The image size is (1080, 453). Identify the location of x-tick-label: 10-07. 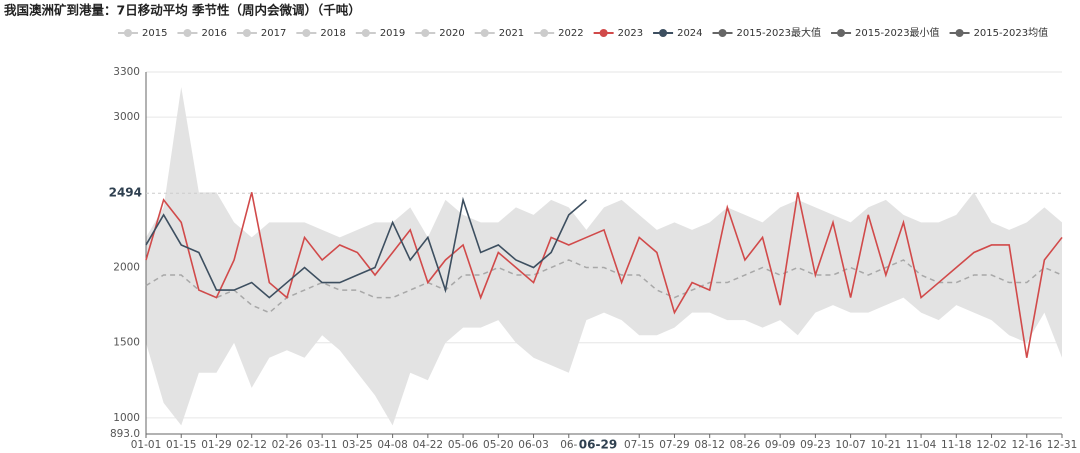
(850, 445).